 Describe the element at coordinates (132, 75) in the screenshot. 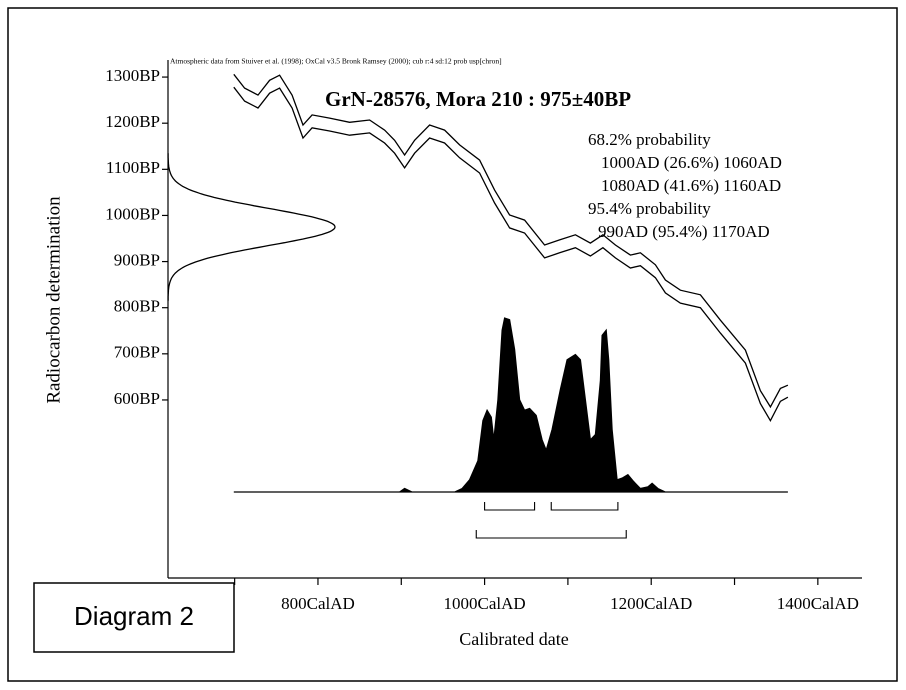

I see `y-tick-label: 1300BP` at that location.